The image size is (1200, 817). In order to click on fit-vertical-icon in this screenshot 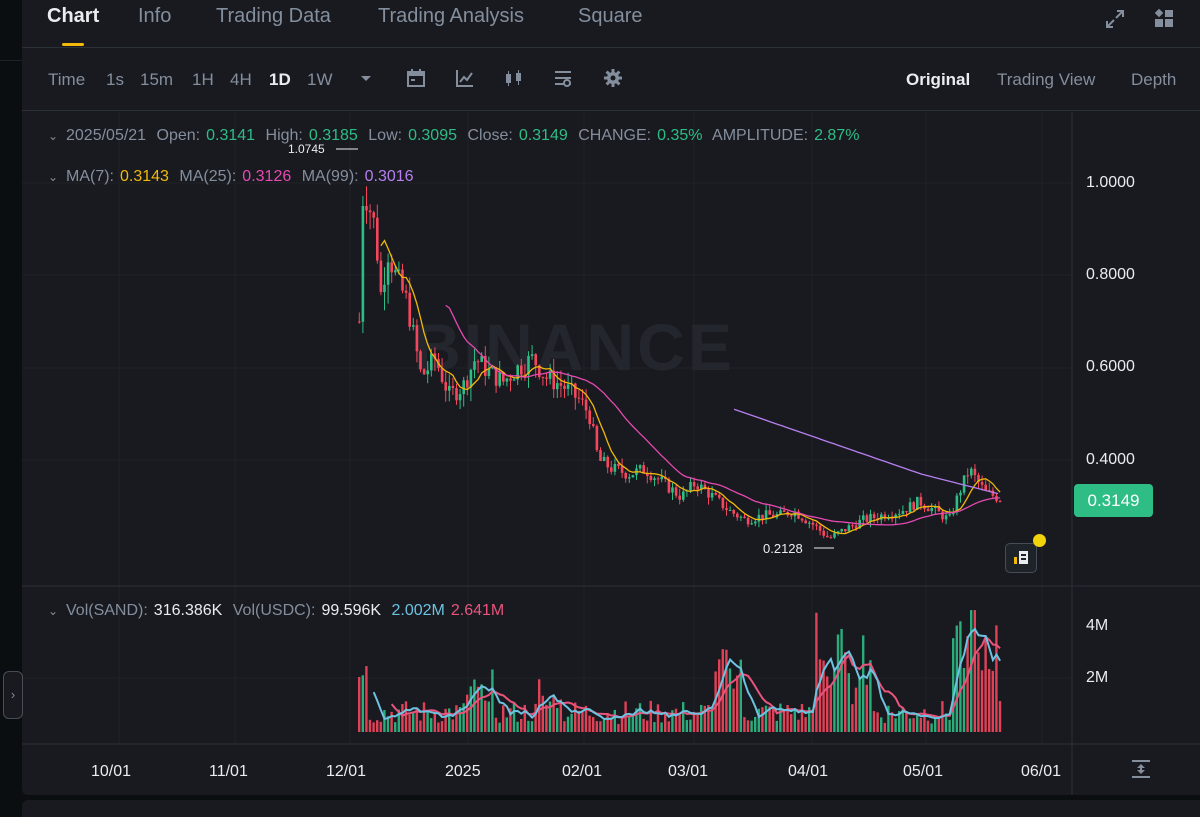, I will do `click(1141, 769)`.